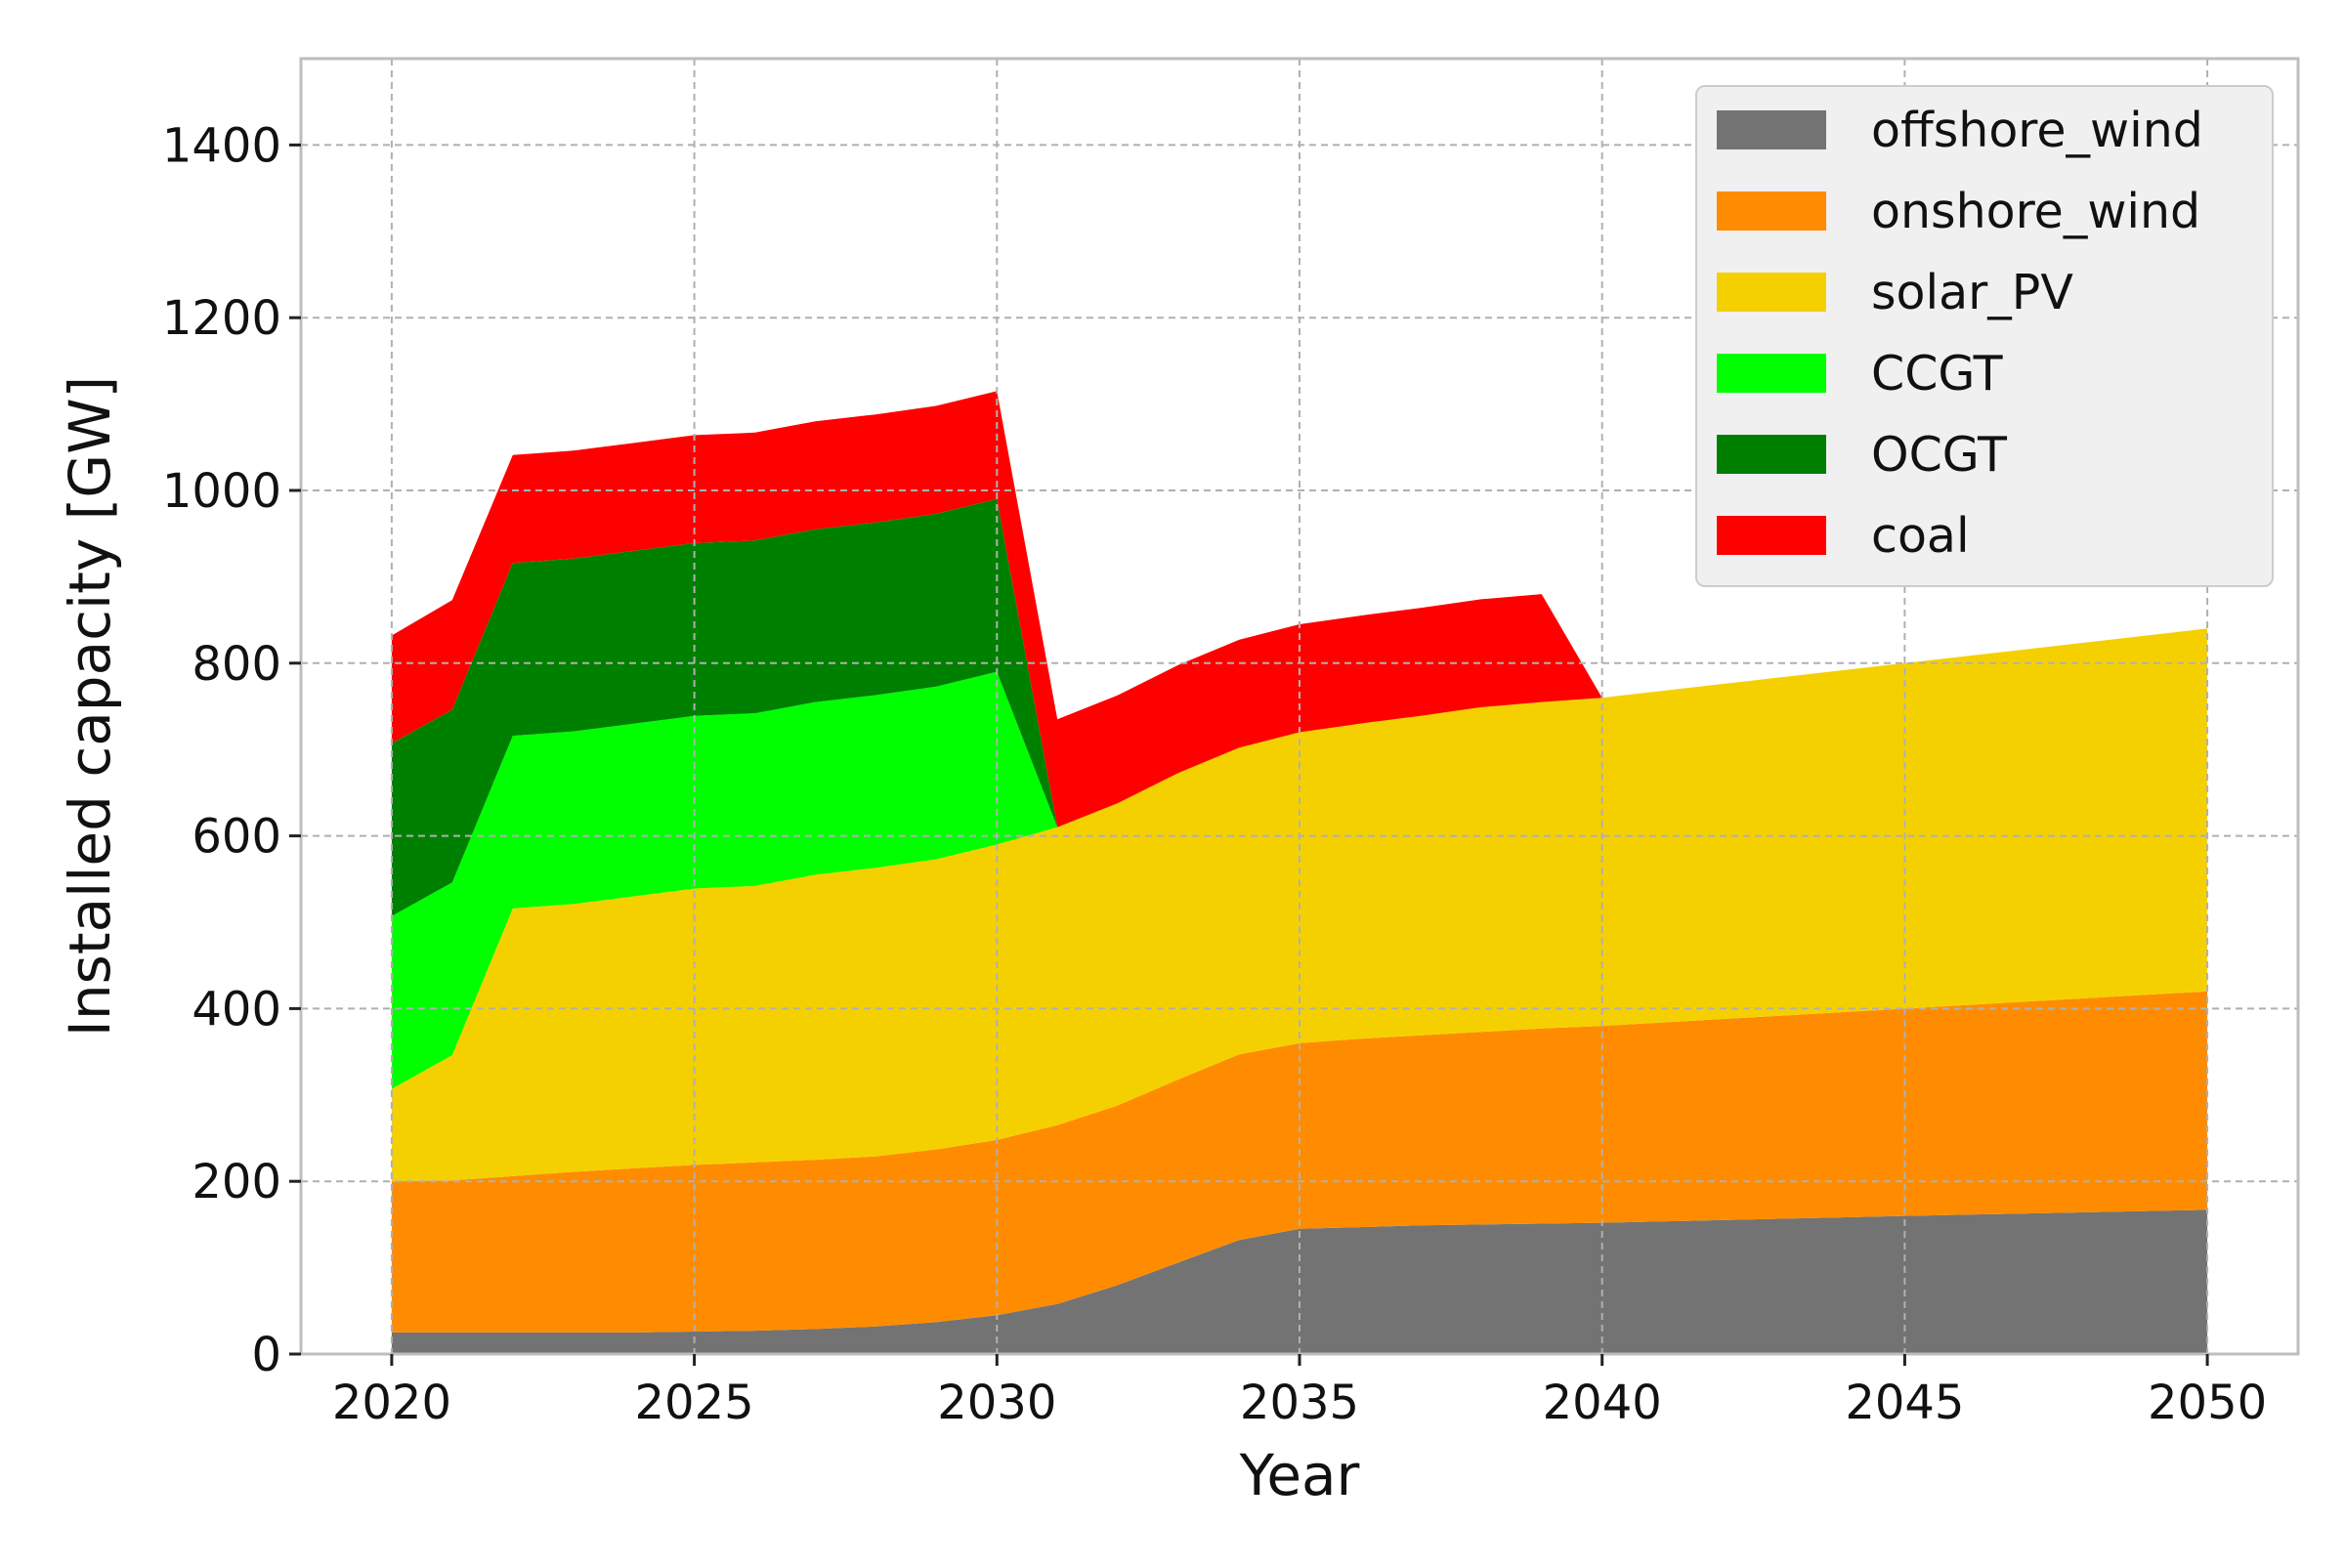  What do you see at coordinates (391, 1403) in the screenshot?
I see `x-tick-label: 2020` at bounding box center [391, 1403].